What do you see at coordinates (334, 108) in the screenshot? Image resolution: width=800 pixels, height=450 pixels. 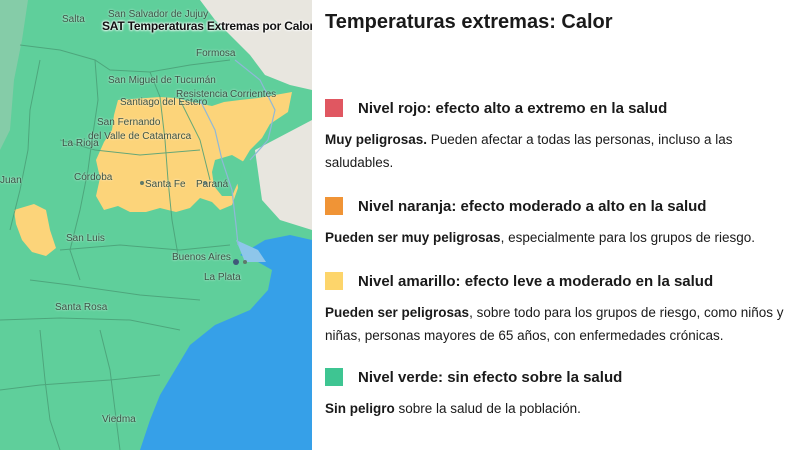 I see `red-swatch-icon` at bounding box center [334, 108].